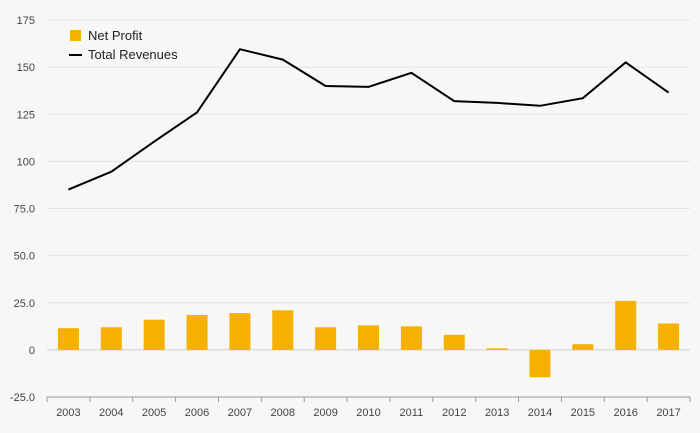  Describe the element at coordinates (497, 413) in the screenshot. I see `x-tick-label: 2013` at that location.